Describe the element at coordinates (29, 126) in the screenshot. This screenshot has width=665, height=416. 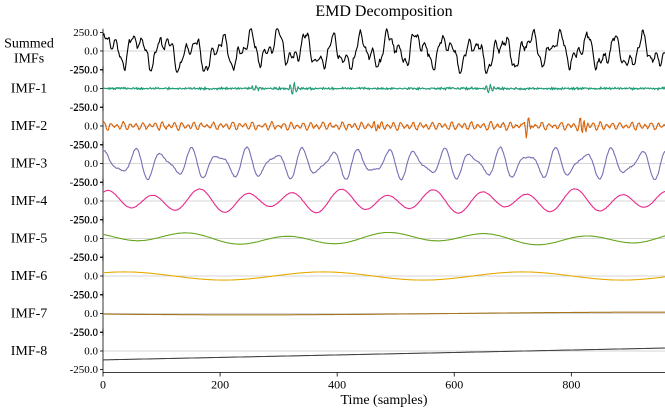
I see `series-label: IMF-2` at that location.